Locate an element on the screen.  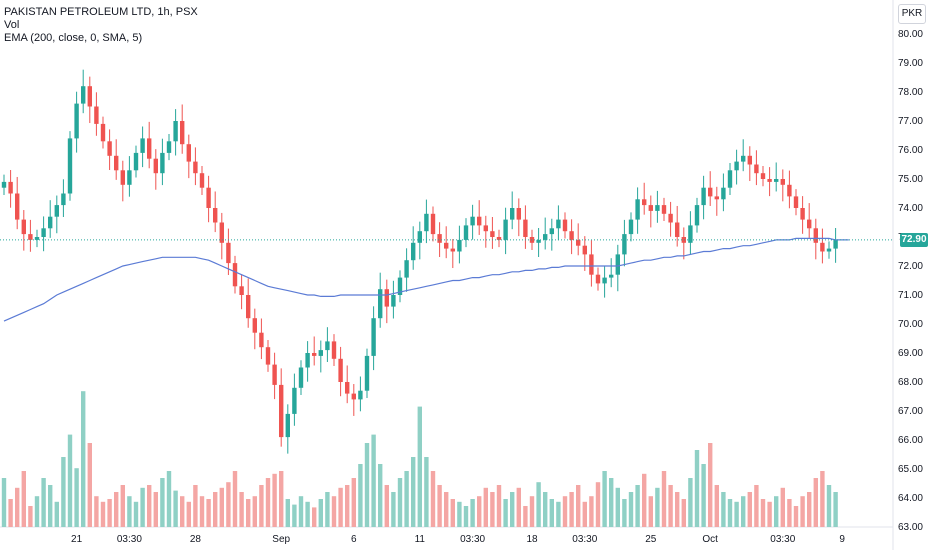
time-axis: 21 03:30 28 Sep 6 11 03:30 18 03:30 25 Oct 03:30 9 is located at coordinates (458, 539).